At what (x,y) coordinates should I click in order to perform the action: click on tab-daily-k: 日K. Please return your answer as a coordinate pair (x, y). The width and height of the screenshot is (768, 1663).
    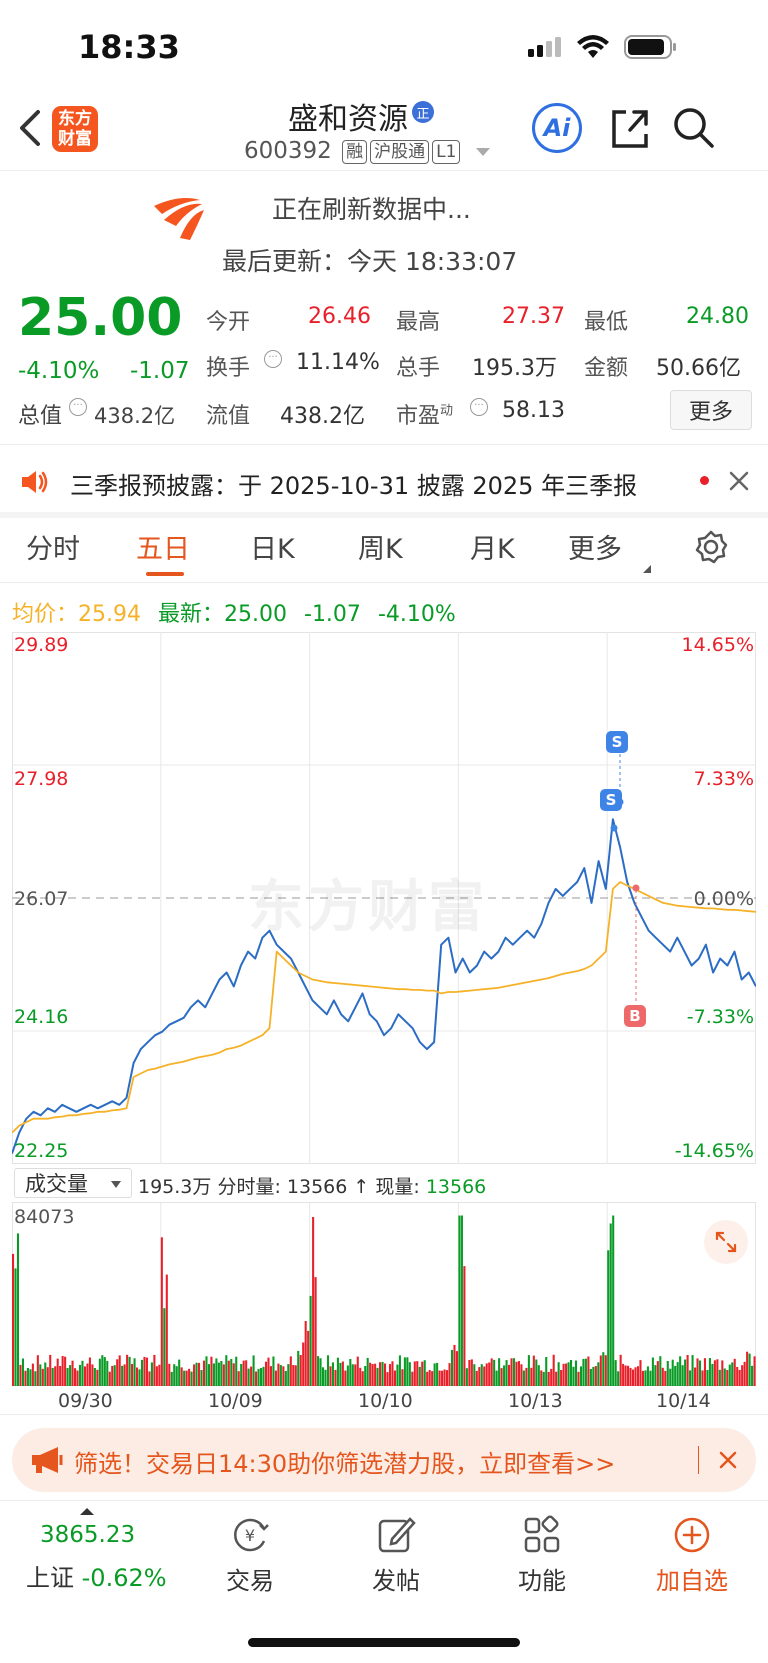
    Looking at the image, I should click on (272, 549).